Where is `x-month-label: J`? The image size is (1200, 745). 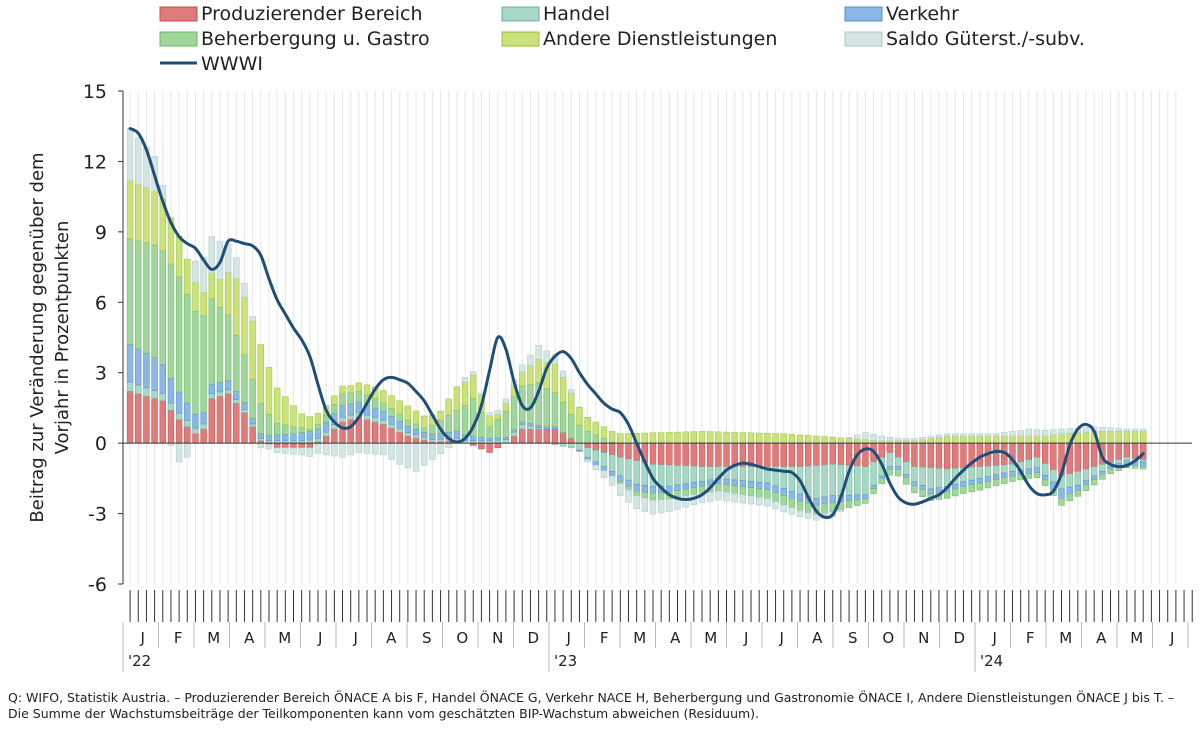 x-month-label: J is located at coordinates (568, 638).